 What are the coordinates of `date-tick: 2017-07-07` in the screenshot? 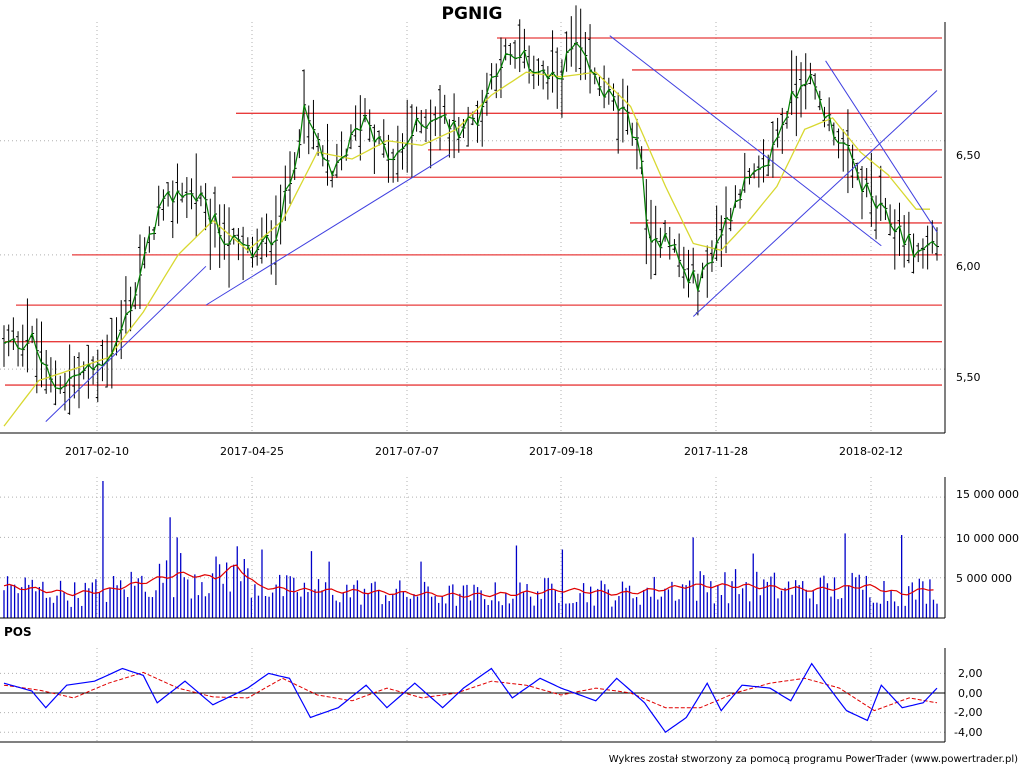 It's located at (407, 451).